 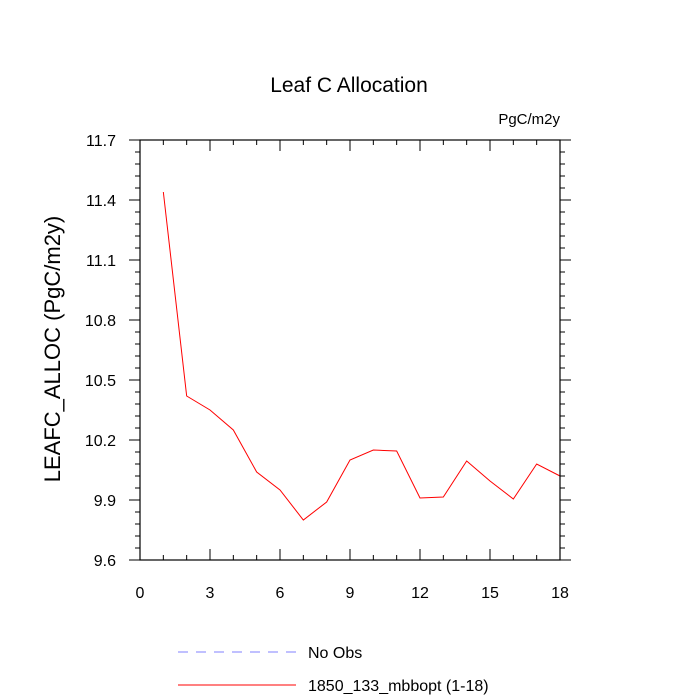 What do you see at coordinates (335, 653) in the screenshot?
I see `legend-label: No Obs` at bounding box center [335, 653].